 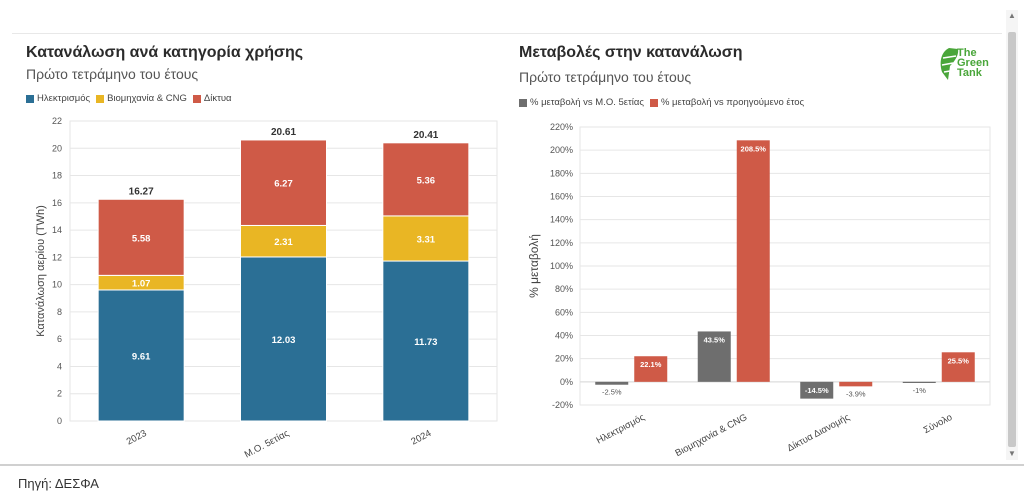 I want to click on scroll-down-icon: ▼, so click(x=1012, y=453).